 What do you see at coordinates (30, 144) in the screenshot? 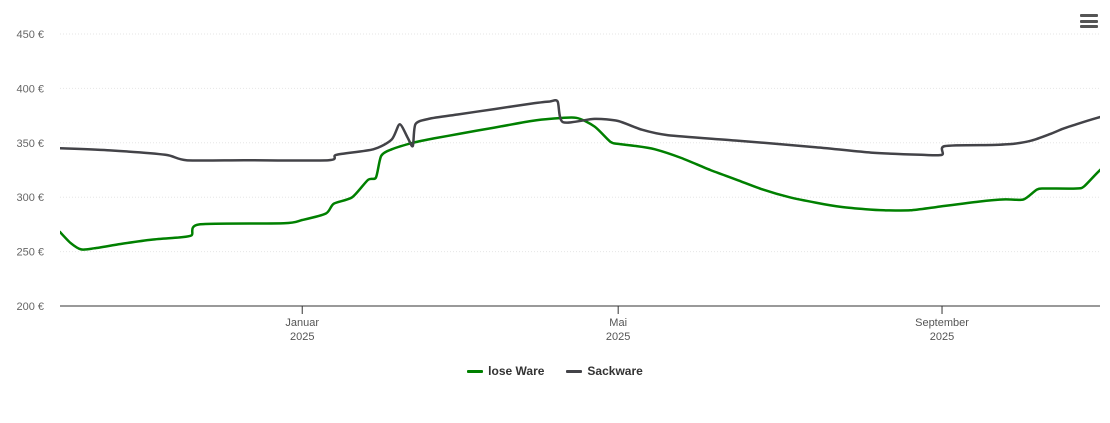
I see `y-tick-label: 350 €` at bounding box center [30, 144].